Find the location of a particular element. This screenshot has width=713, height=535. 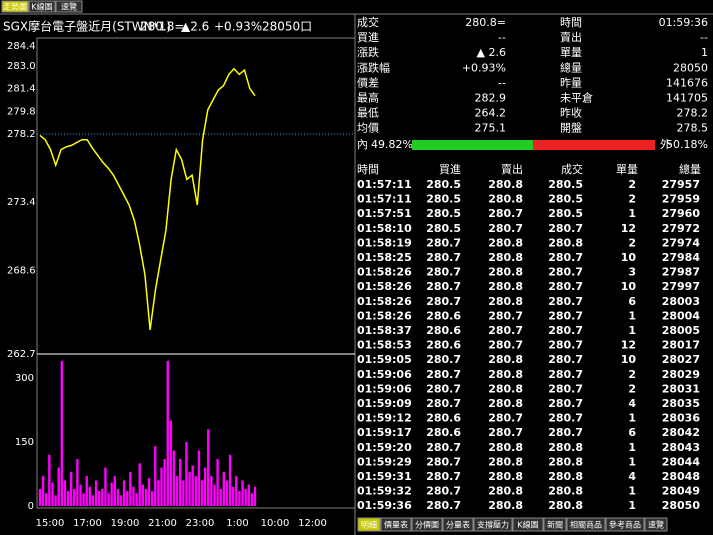

trade-cell: 01:59:12 is located at coordinates (384, 418).